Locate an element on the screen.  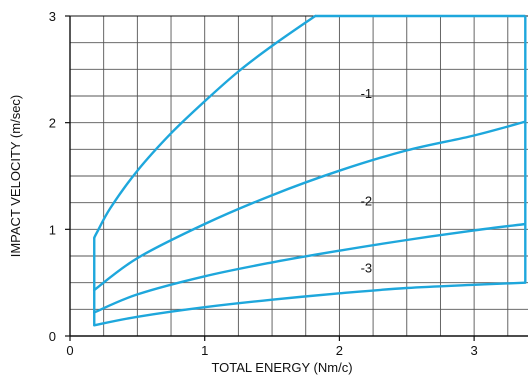
y-axis-title: IMPACT VELOCITY (m/sec) is located at coordinates (15, 176).